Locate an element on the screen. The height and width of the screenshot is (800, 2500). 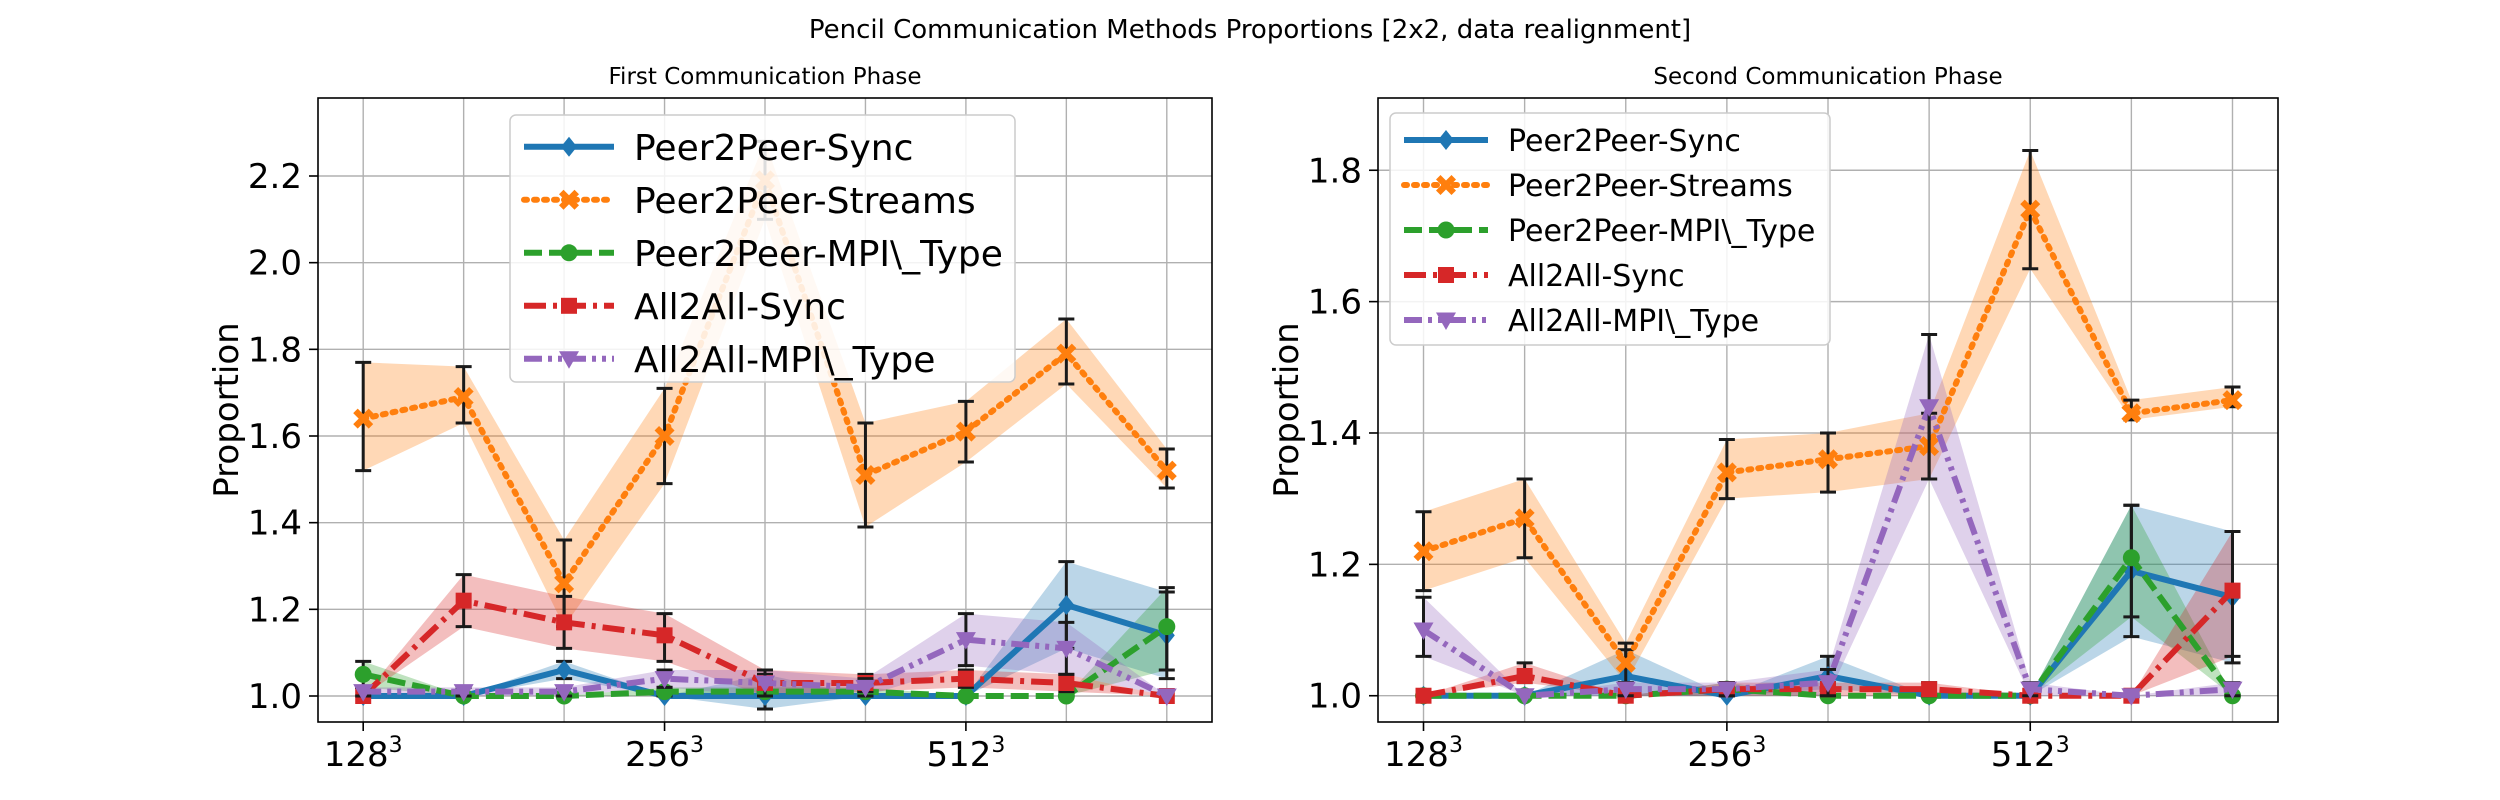
legend-label: All2All-MPI\_Type is located at coordinates (1633, 321).